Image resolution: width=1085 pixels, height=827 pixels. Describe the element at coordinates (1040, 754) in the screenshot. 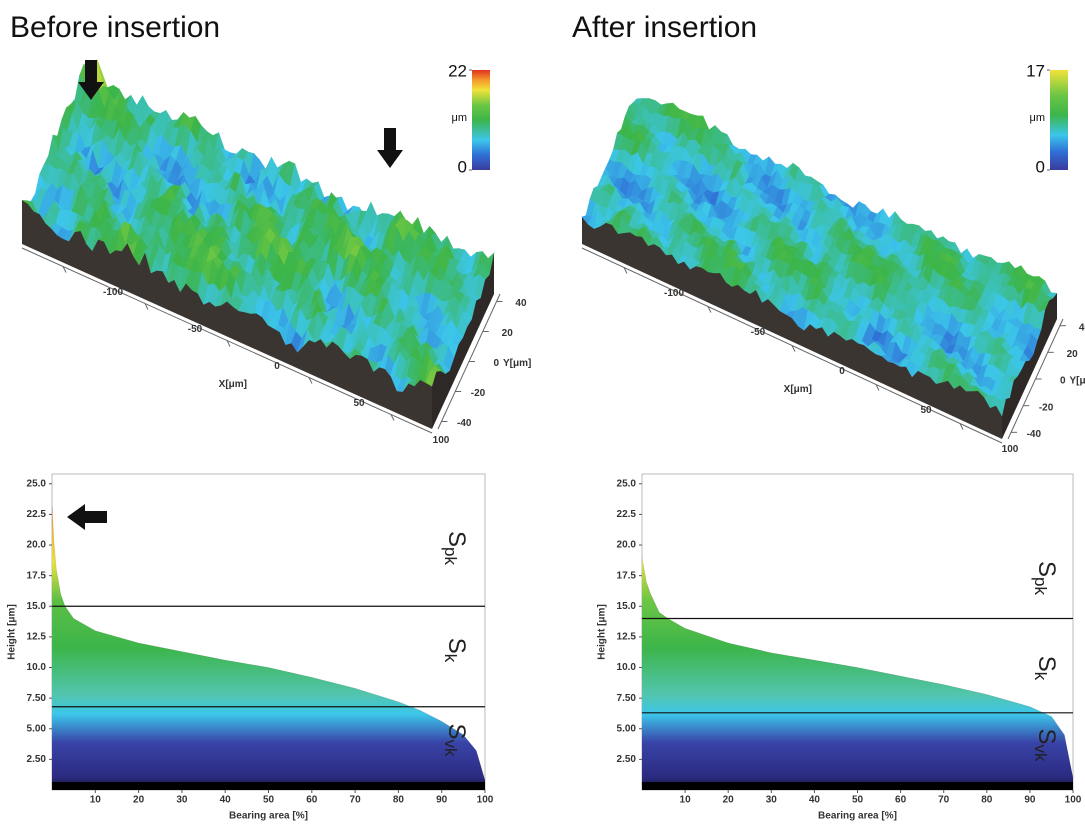

I see `annotation-subscript: vk` at that location.